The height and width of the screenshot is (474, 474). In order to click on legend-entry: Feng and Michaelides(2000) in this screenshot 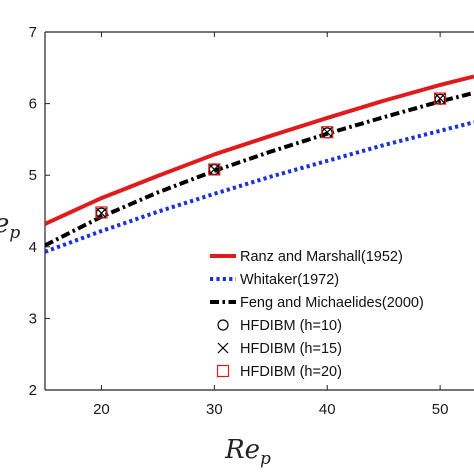, I will do `click(317, 303)`.